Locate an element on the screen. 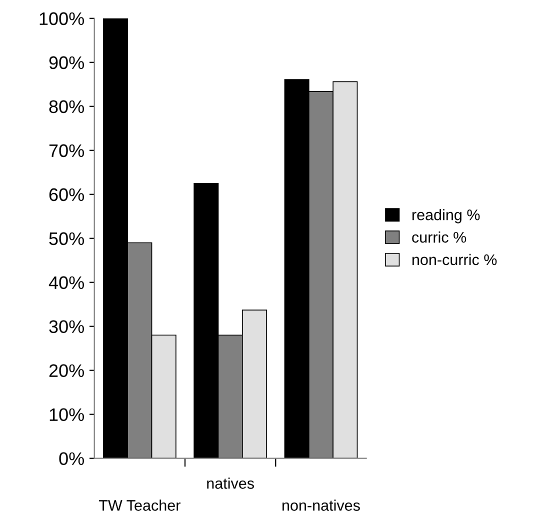 The width and height of the screenshot is (555, 525). x-tick-label: natives is located at coordinates (230, 483).